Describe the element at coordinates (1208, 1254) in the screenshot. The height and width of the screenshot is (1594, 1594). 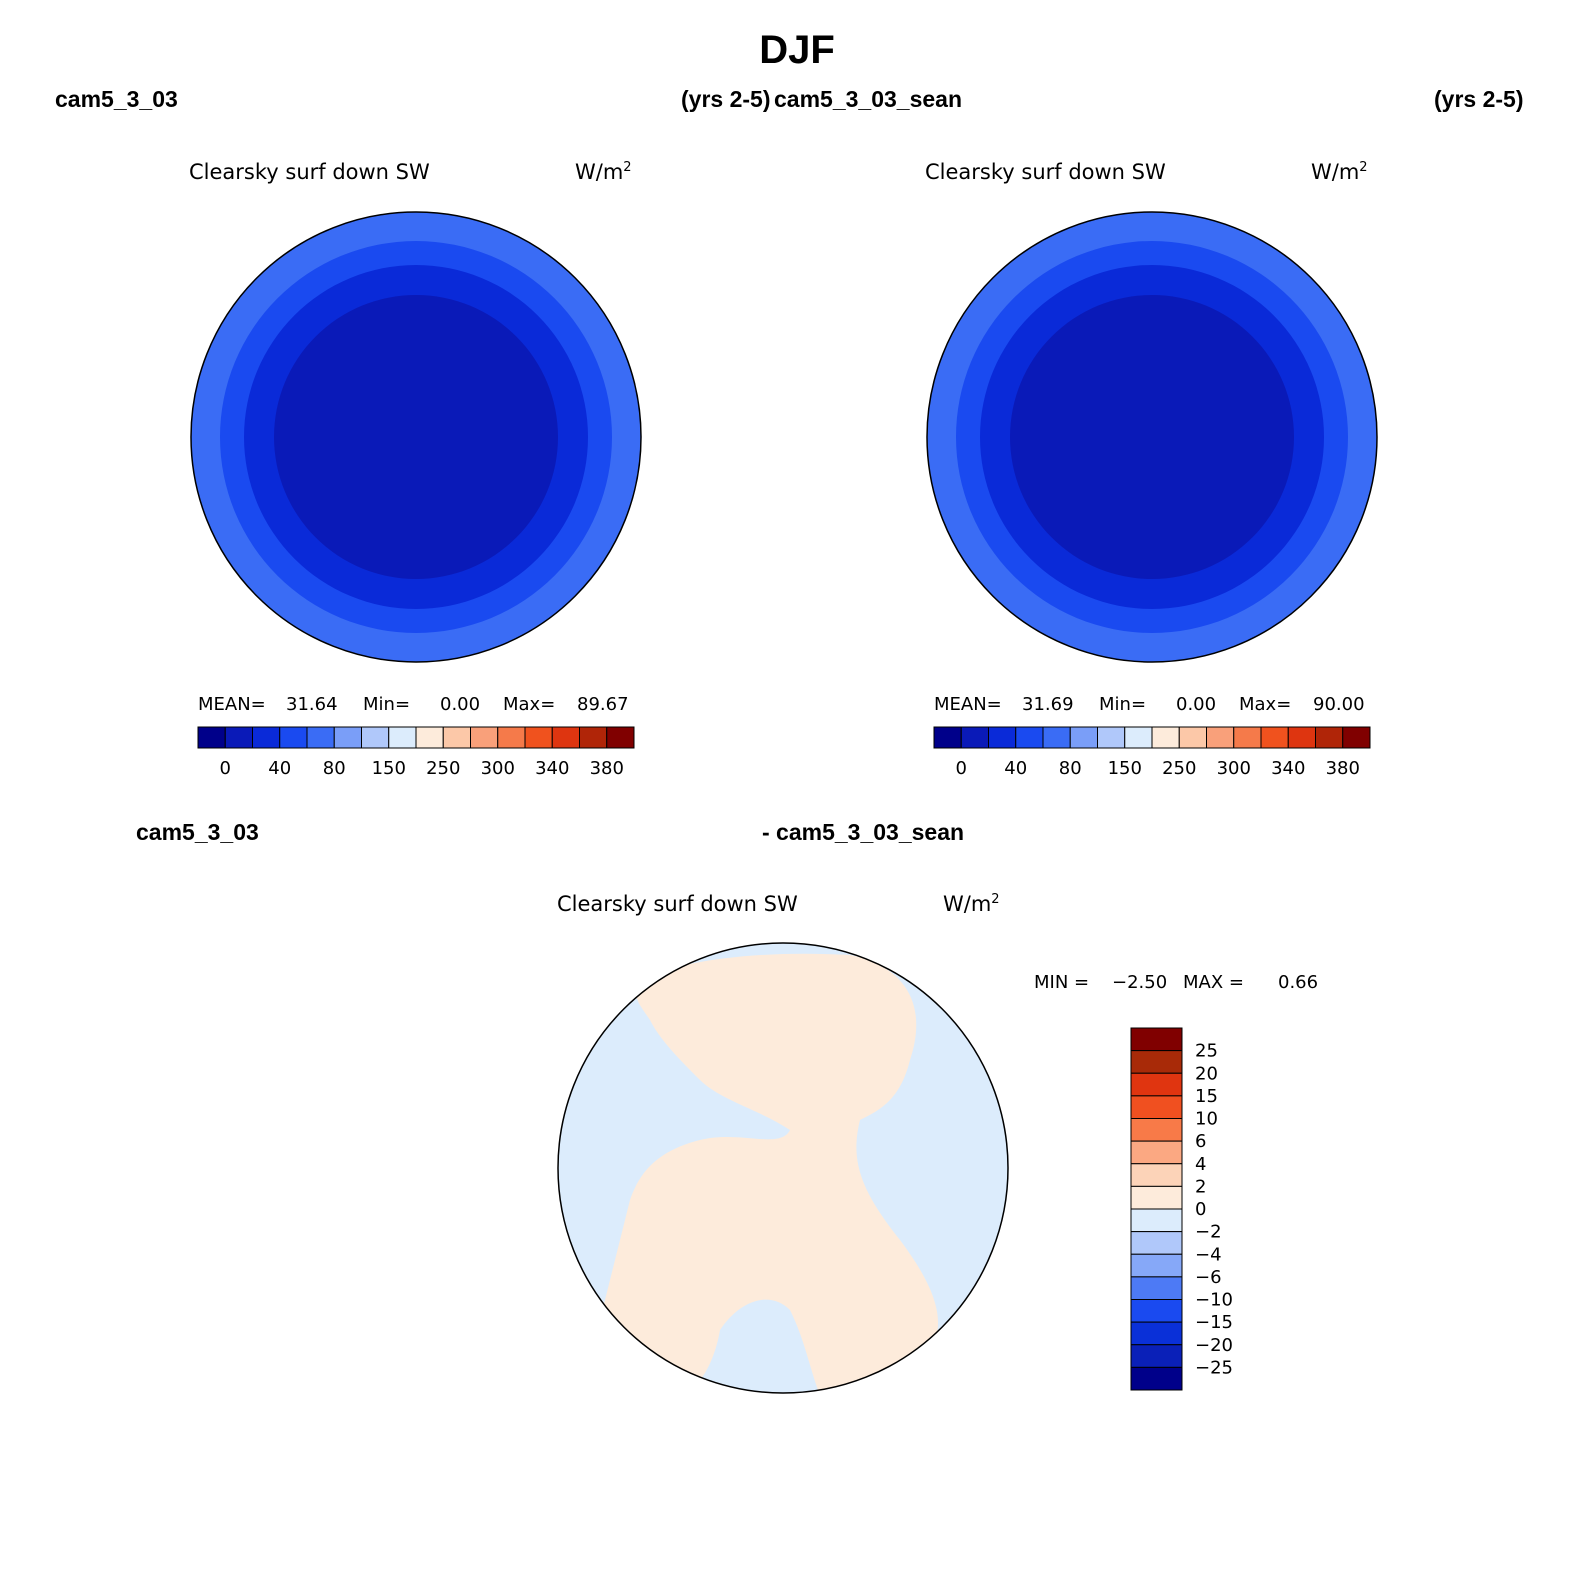
I see `diff-colorbar-tick-label: −4` at that location.